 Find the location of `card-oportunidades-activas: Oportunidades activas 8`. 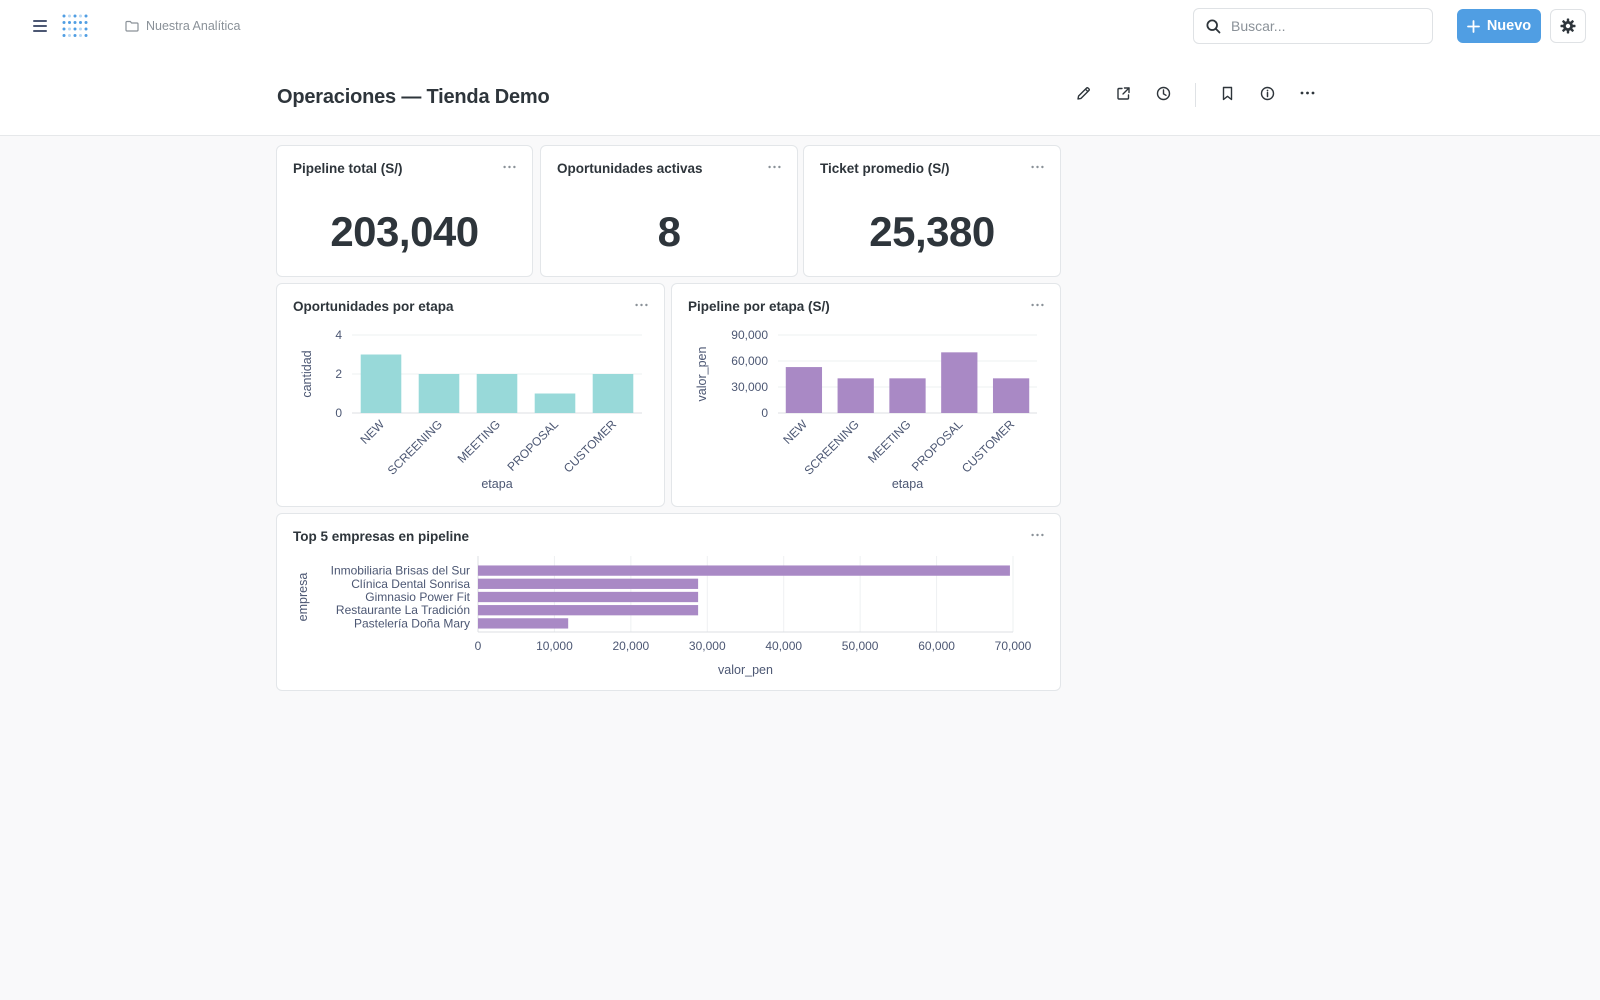

card-oportunidades-activas: Oportunidades activas 8 is located at coordinates (669, 211).